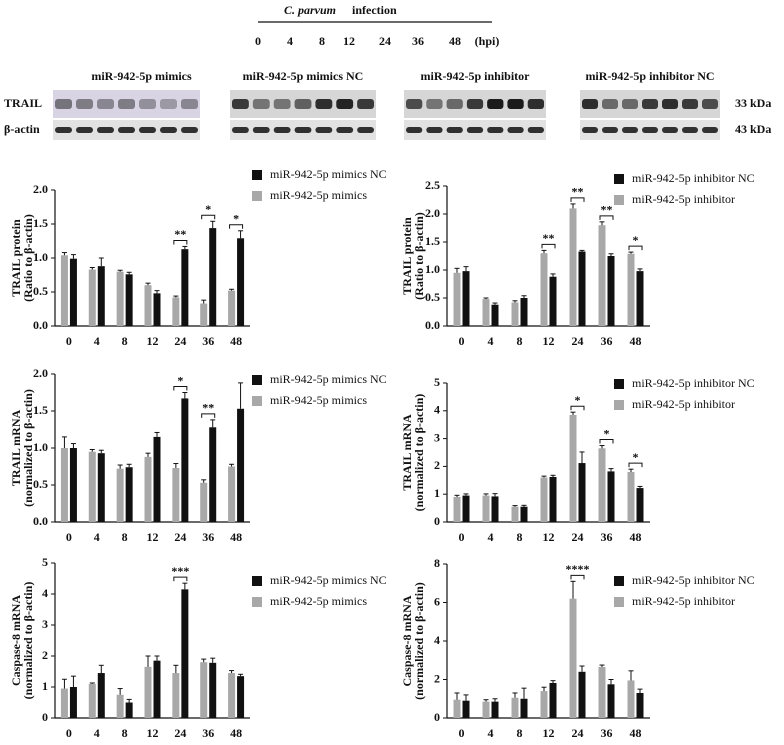 This screenshot has height=745, width=784. Describe the element at coordinates (419, 453) in the screenshot. I see `y-axis-note: (normalized to β-actin)` at that location.